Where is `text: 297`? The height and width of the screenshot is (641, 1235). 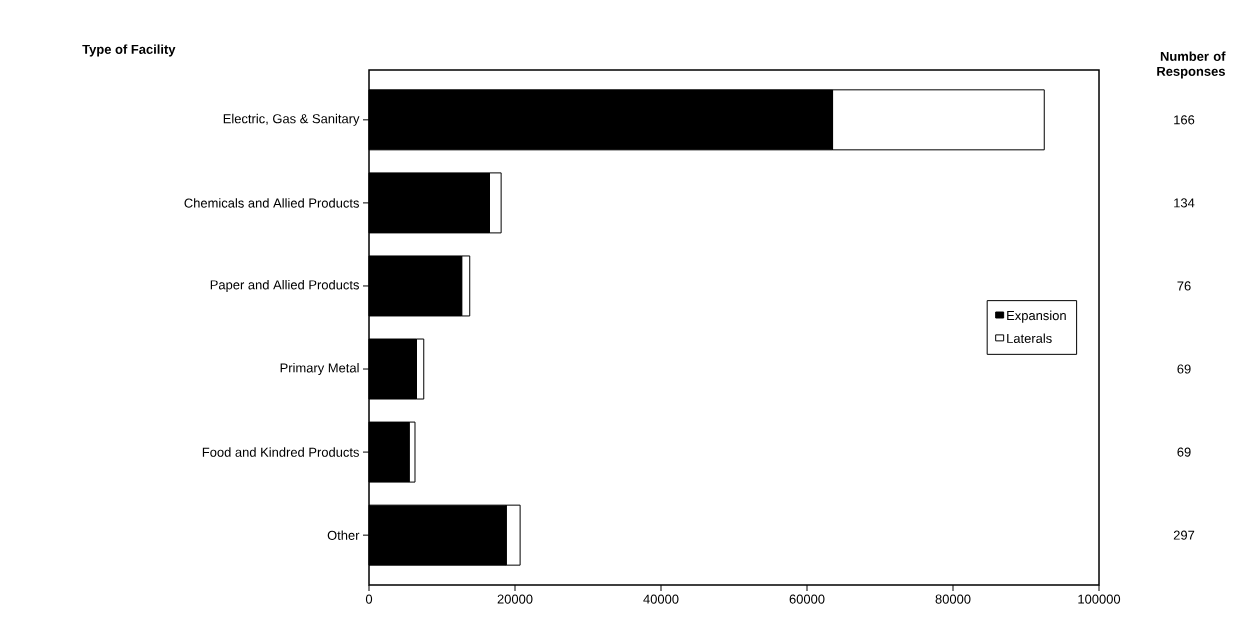 text: 297 is located at coordinates (1184, 535).